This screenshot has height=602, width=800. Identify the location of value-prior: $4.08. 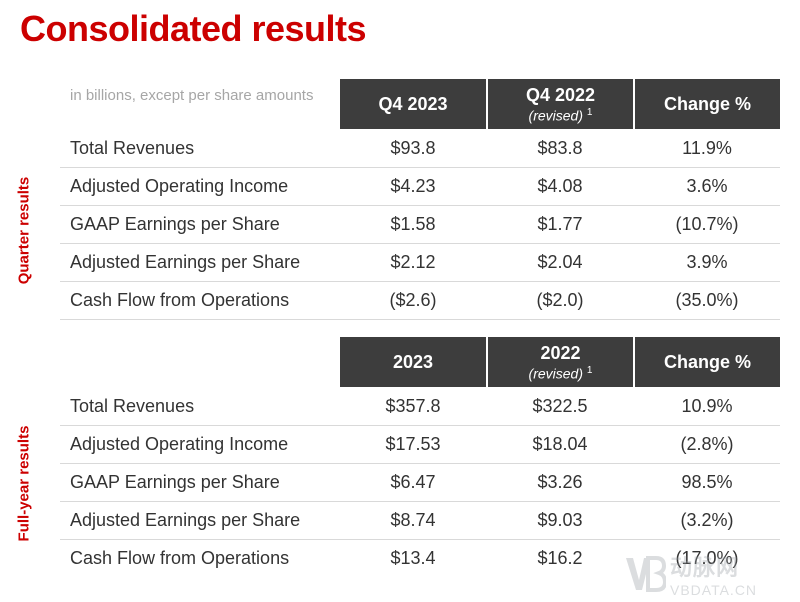
(560, 186).